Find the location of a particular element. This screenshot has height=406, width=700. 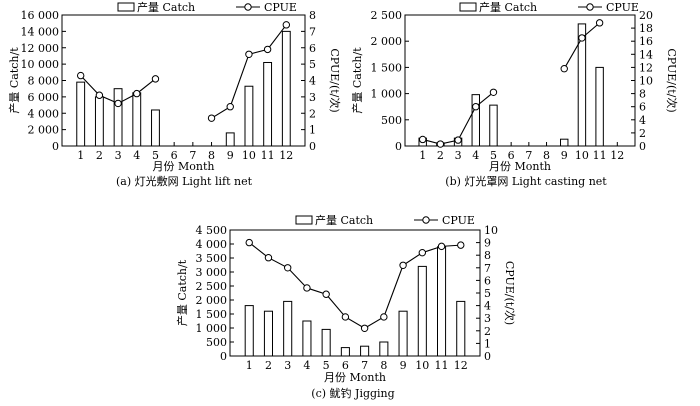

x-tick-label: 7 is located at coordinates (192, 155).